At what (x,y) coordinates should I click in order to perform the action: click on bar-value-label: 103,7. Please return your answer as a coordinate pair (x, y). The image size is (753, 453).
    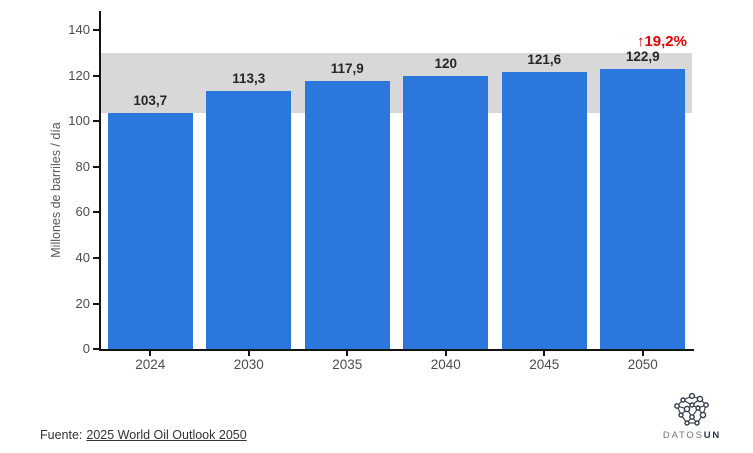
    Looking at the image, I should click on (150, 100).